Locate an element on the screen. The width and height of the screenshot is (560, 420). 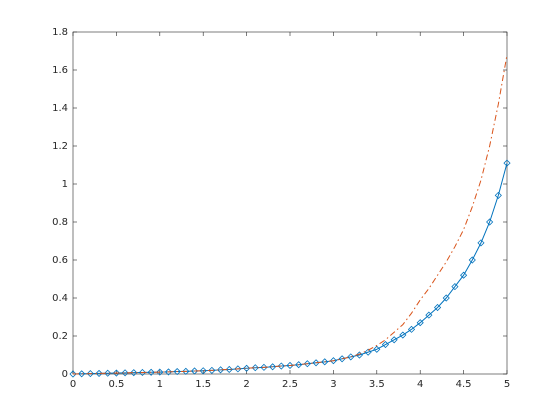
x-tick-label: 1.5 is located at coordinates (203, 384).